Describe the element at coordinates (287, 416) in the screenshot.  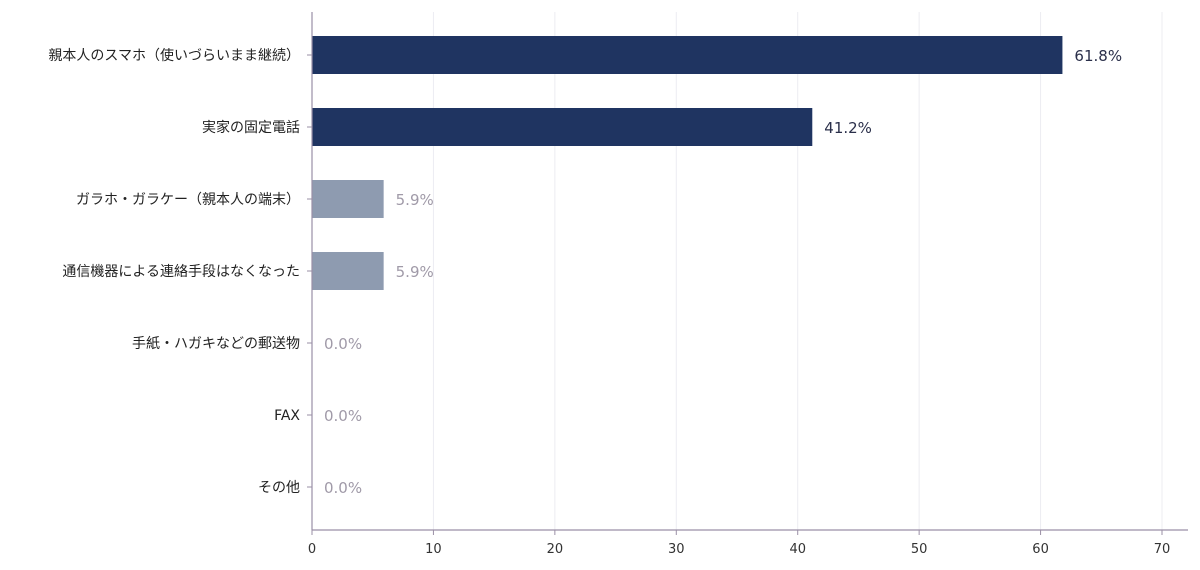
I see `category-label: FAX` at that location.